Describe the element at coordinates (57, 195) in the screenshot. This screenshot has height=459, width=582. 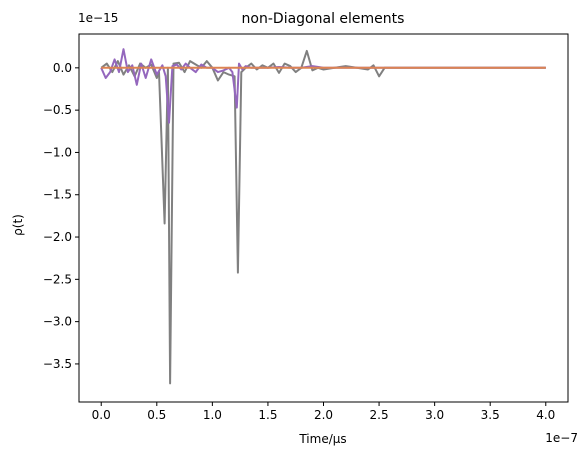
I see `y-tick-label: −1.5` at that location.